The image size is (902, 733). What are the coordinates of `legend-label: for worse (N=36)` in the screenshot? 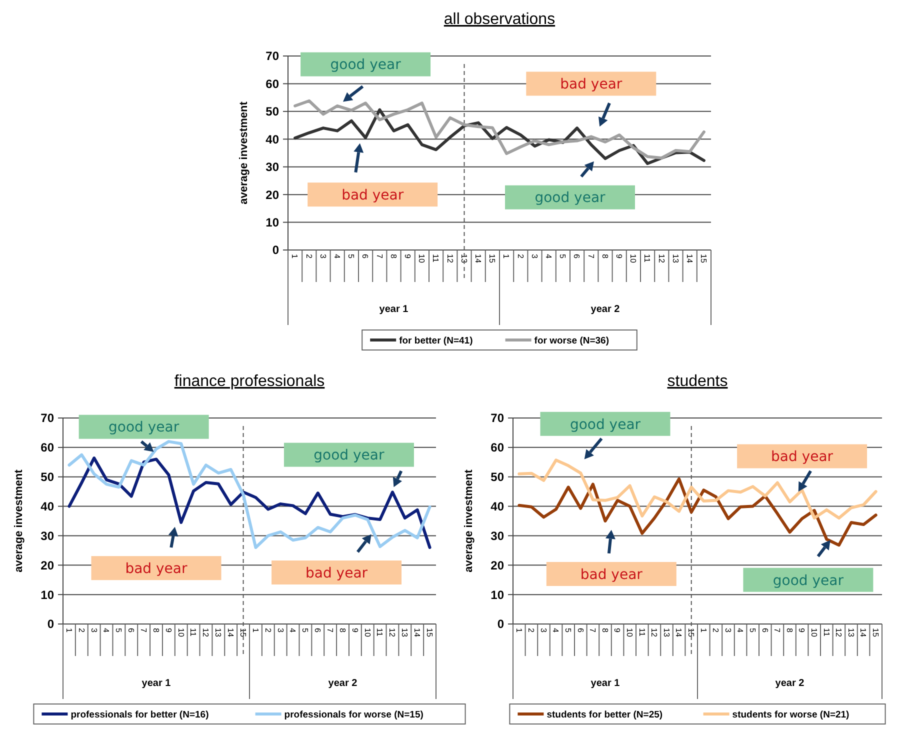 It's located at (572, 340).